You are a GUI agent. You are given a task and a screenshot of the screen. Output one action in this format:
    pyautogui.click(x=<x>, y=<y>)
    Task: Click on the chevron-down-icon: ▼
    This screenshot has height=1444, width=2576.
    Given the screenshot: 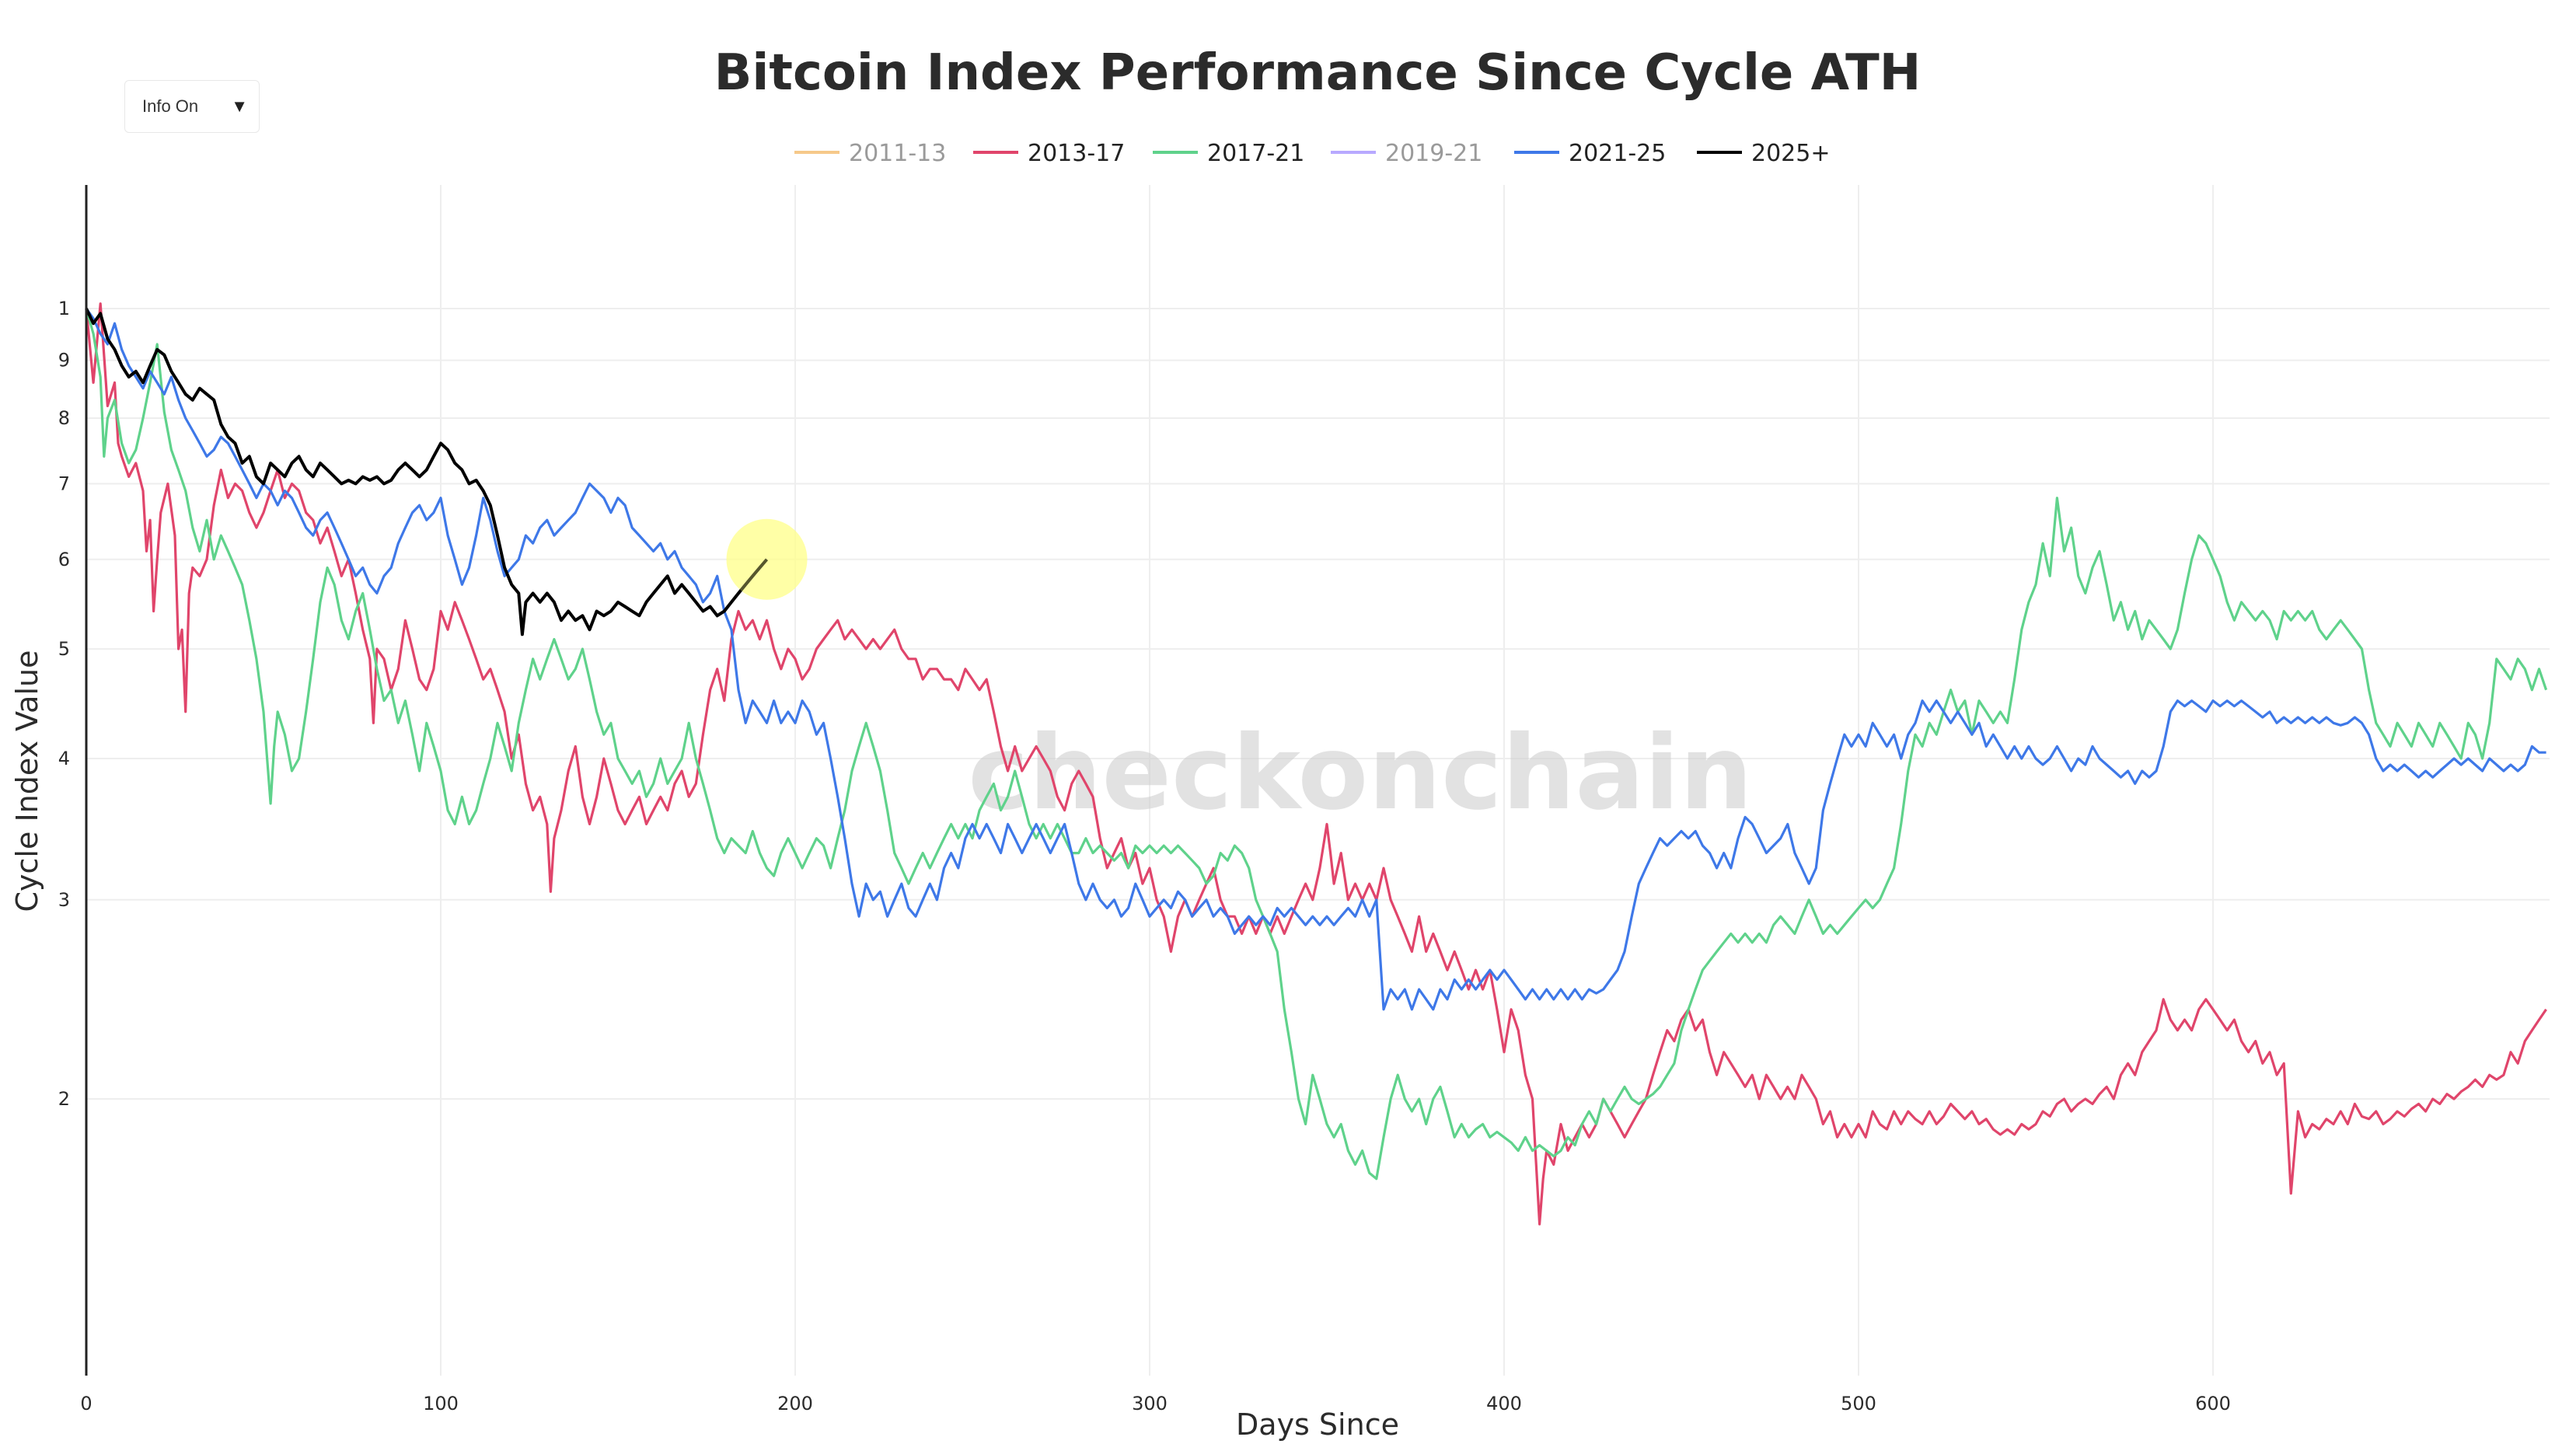 What is the action you would take?
    pyautogui.click(x=240, y=106)
    